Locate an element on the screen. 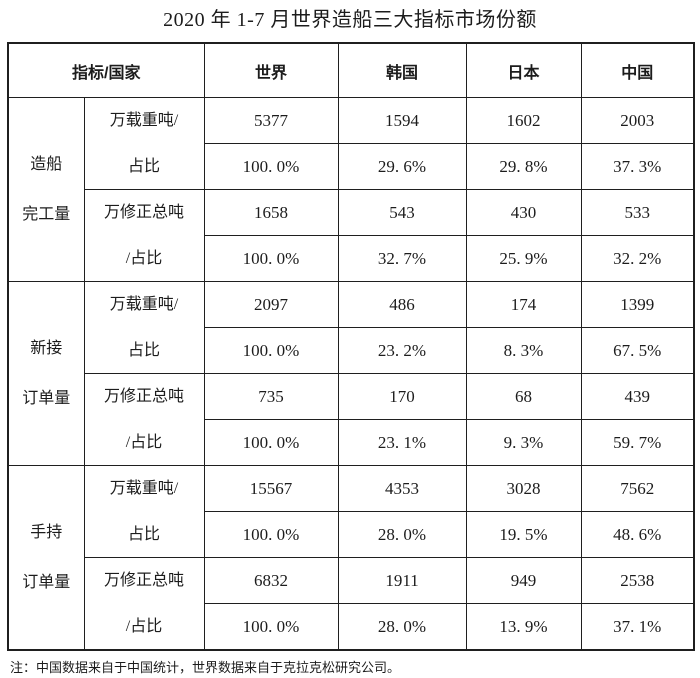 The height and width of the screenshot is (678, 700). table-row: 100. 0% 32. 7% 25. 9% 32. 2% is located at coordinates (351, 258).